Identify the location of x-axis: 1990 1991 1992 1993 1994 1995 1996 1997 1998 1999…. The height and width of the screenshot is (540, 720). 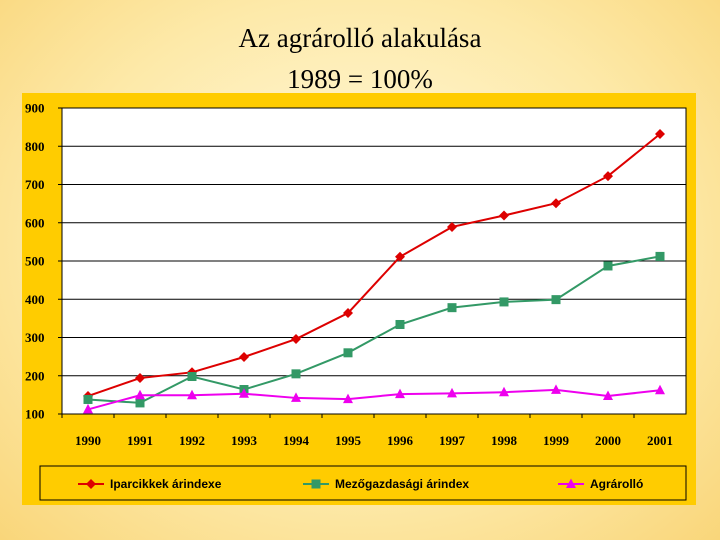
(367, 431).